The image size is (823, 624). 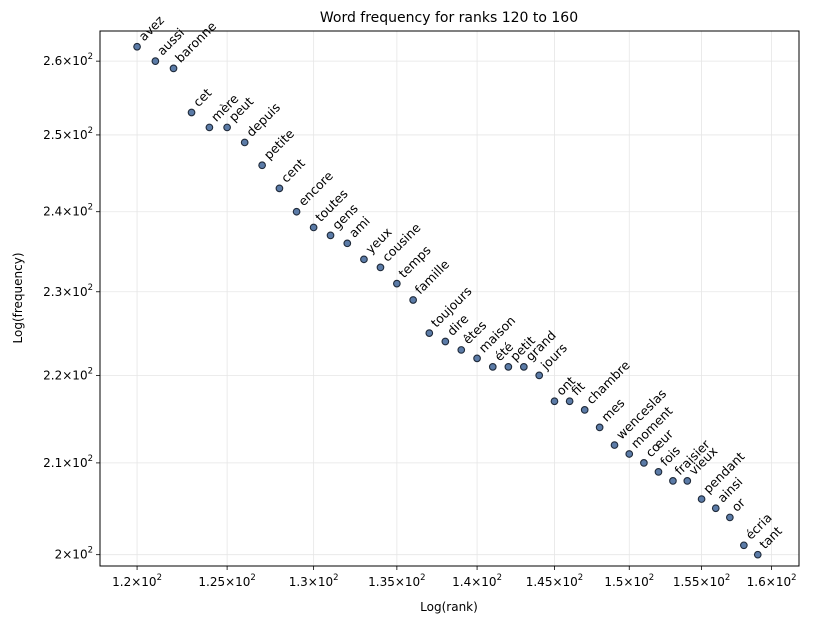 I want to click on y-tick-label: 2.1×10², so click(x=68, y=462).